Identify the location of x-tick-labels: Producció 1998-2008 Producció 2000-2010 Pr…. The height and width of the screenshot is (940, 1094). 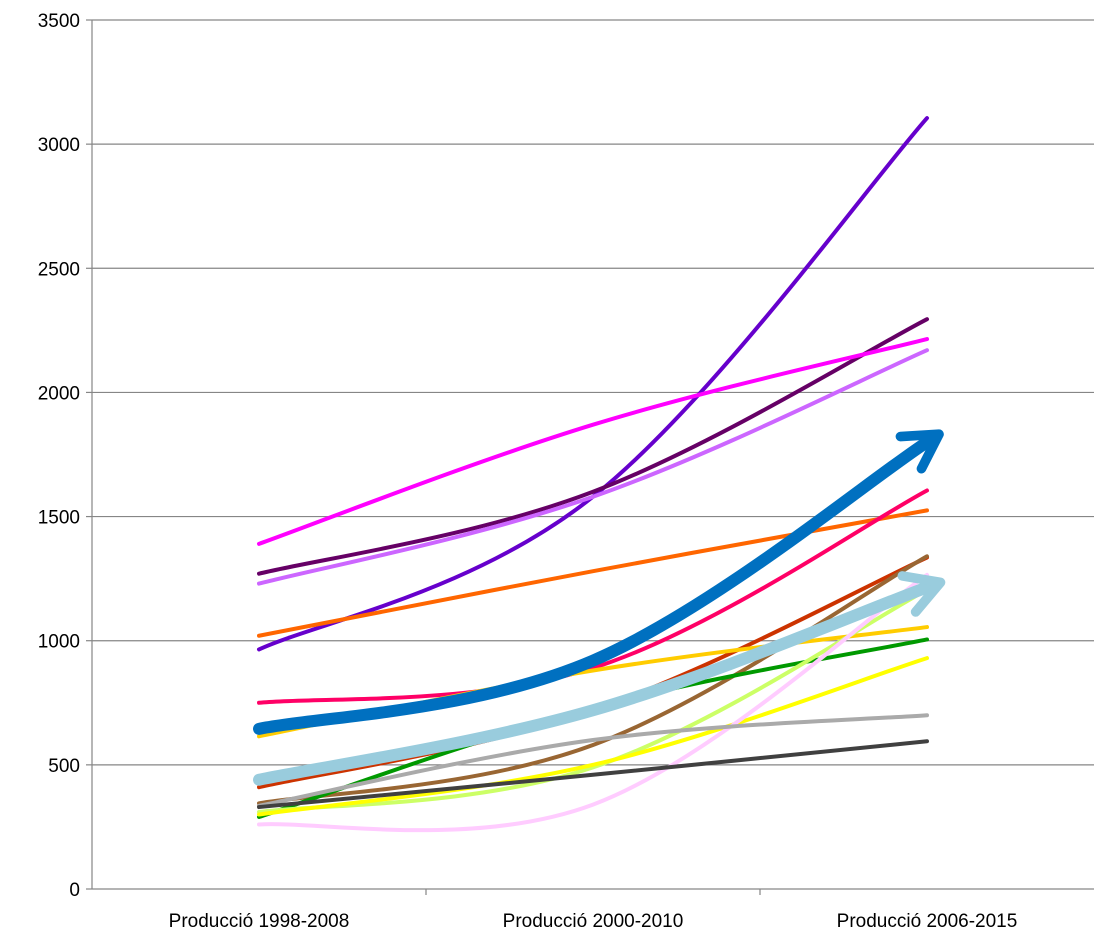
(593, 921).